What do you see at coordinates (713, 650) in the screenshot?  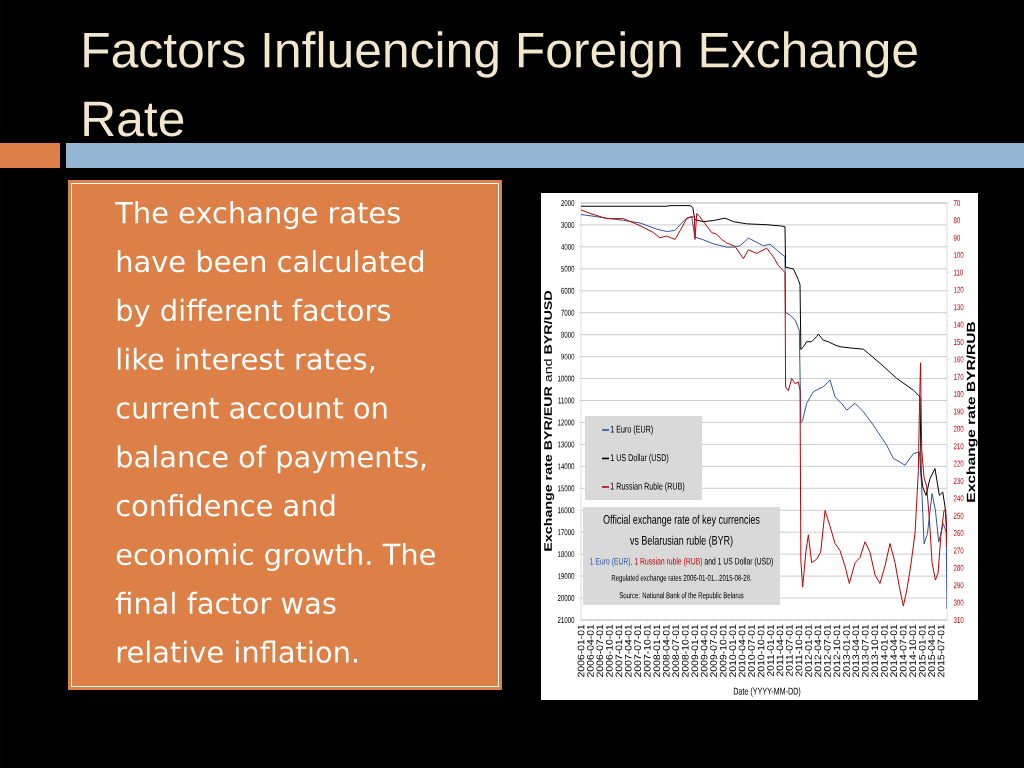 I see `x-tick-label: 2009-07-01` at bounding box center [713, 650].